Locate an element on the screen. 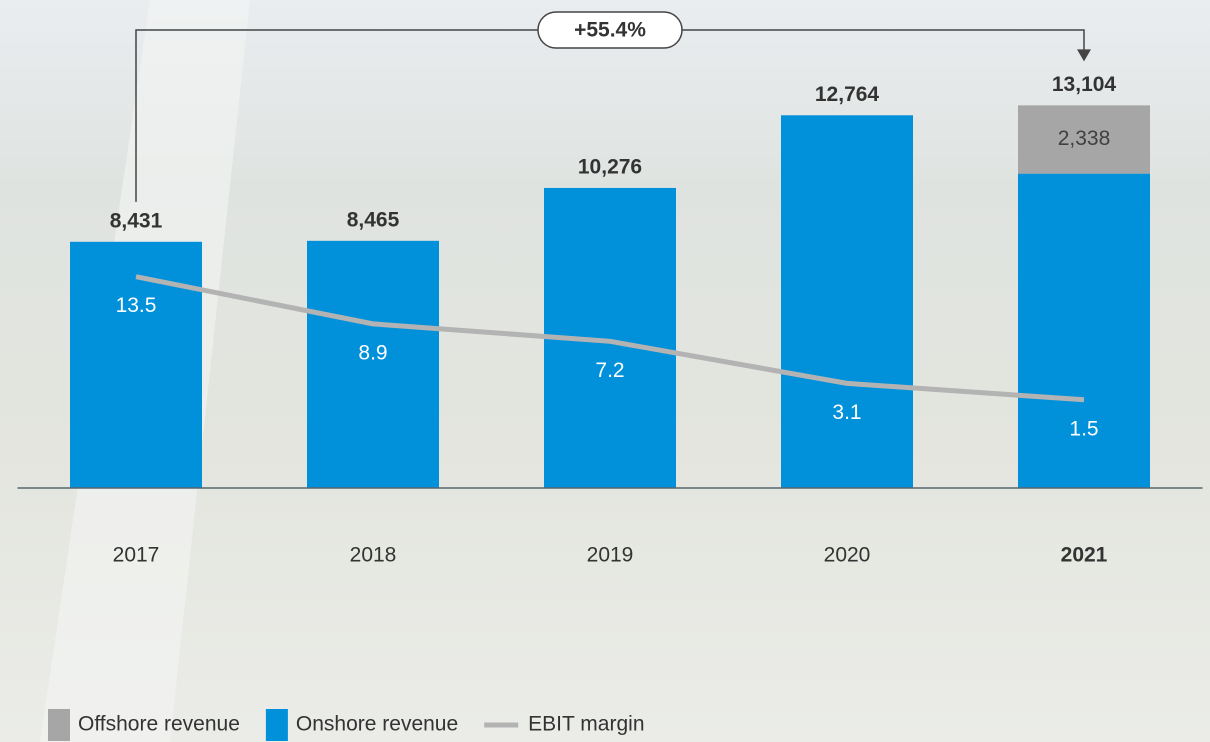 This screenshot has width=1210, height=742. x-tick-label: 2019 is located at coordinates (610, 555).